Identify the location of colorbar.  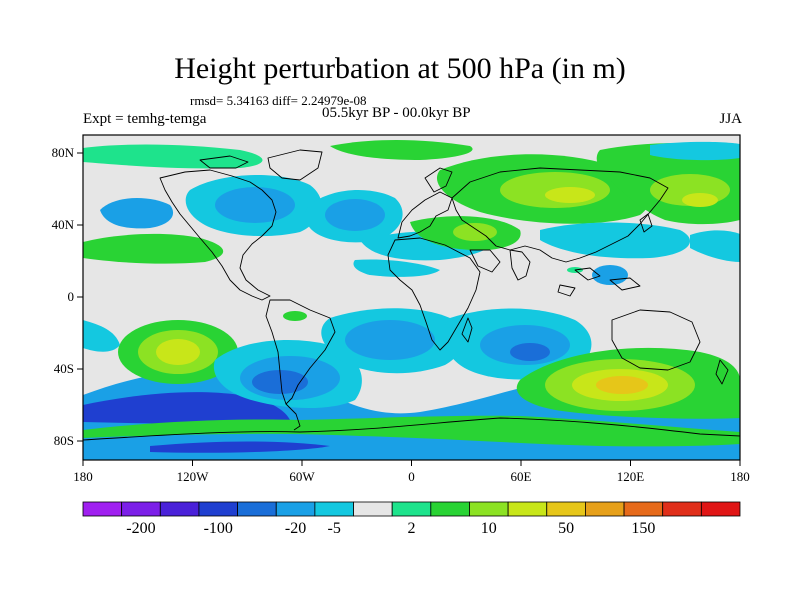
(411, 509).